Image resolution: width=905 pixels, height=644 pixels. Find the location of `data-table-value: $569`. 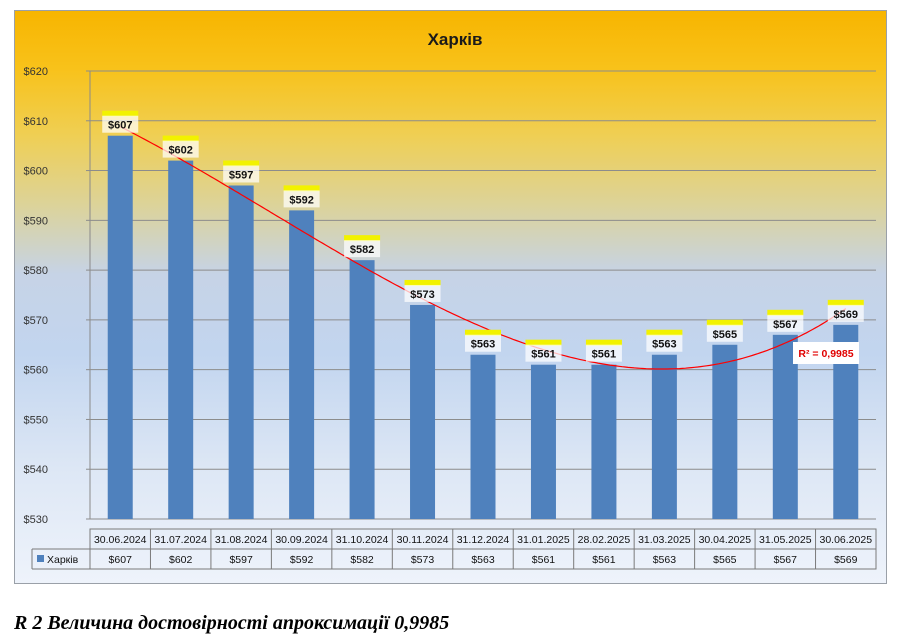

data-table-value: $569 is located at coordinates (846, 560).